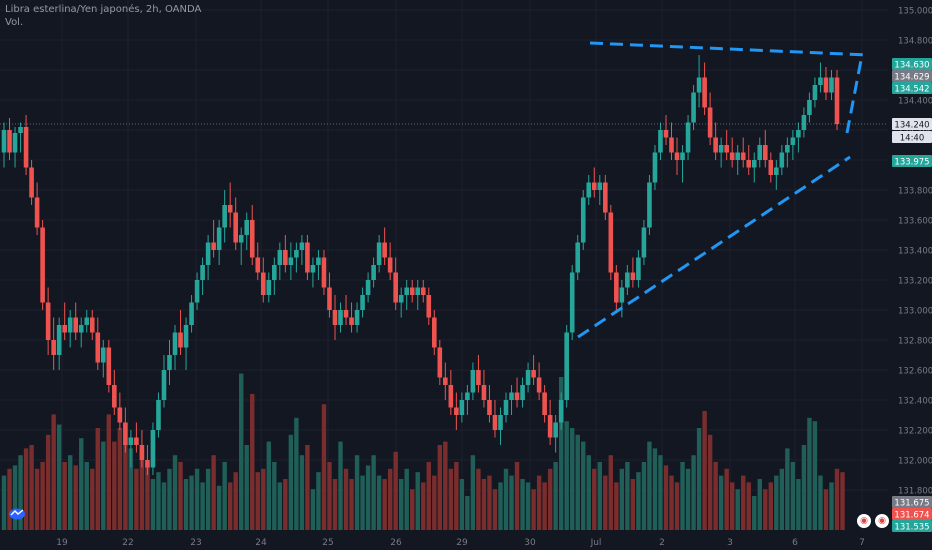 This screenshot has height=550, width=932. What do you see at coordinates (327, 543) in the screenshot?
I see `time-tick-label: 25` at bounding box center [327, 543].